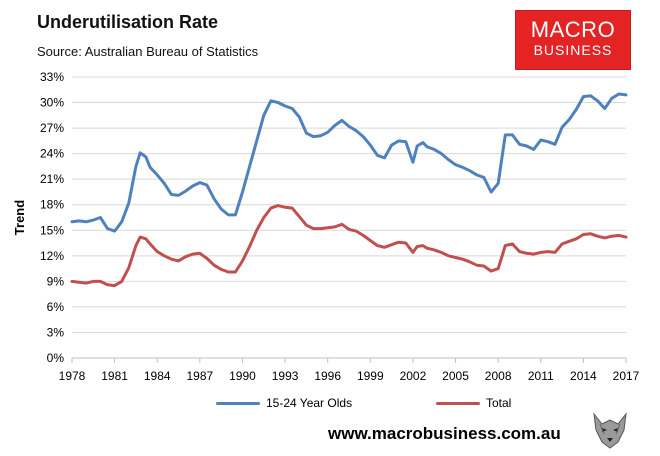 Image resolution: width=660 pixels, height=456 pixels. Describe the element at coordinates (349, 360) in the screenshot. I see `axes` at that location.